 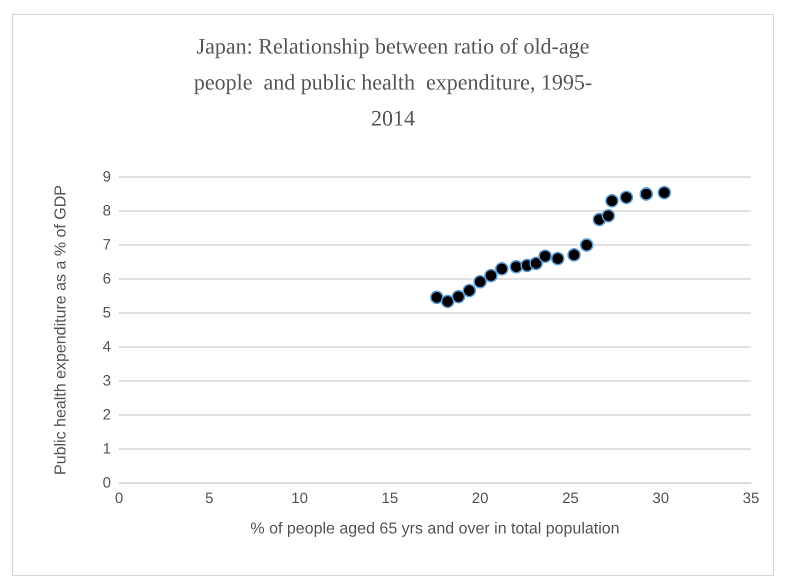 What do you see at coordinates (106, 381) in the screenshot?
I see `y-tick-label: 3` at bounding box center [106, 381].